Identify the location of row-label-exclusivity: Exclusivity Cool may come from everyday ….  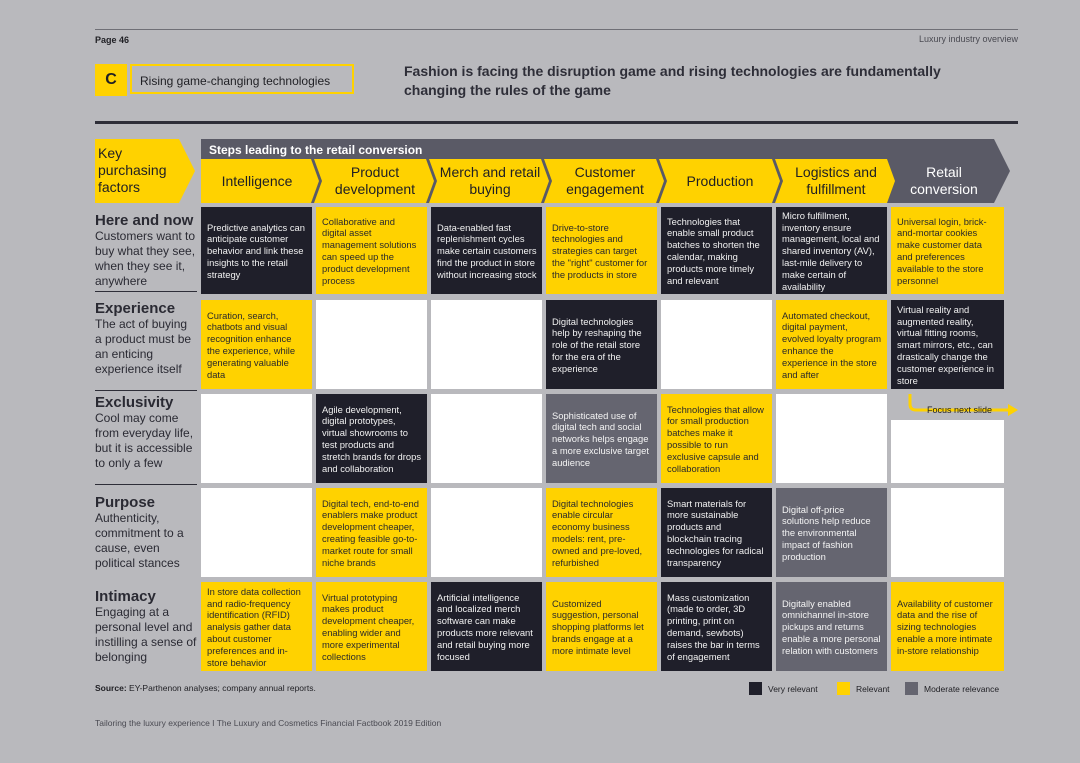
(146, 439).